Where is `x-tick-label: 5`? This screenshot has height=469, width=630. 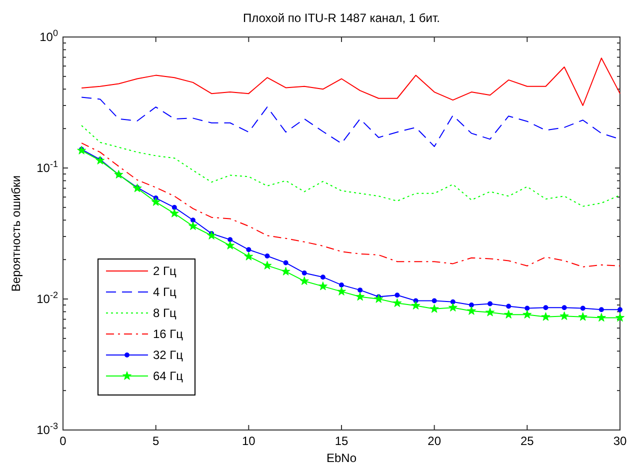
x-tick-label: 5 is located at coordinates (156, 441).